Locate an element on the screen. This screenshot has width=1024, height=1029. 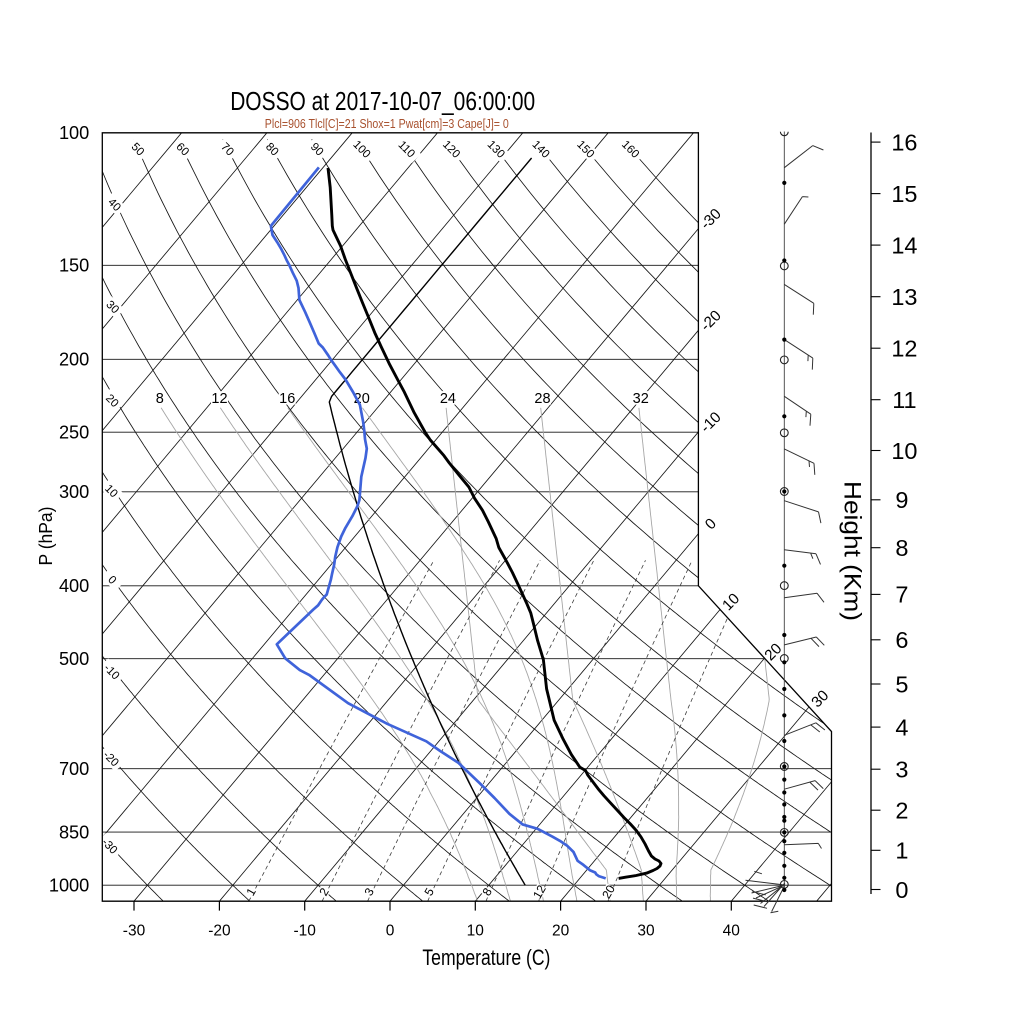
svg-text: 150 is located at coordinates (74, 266).